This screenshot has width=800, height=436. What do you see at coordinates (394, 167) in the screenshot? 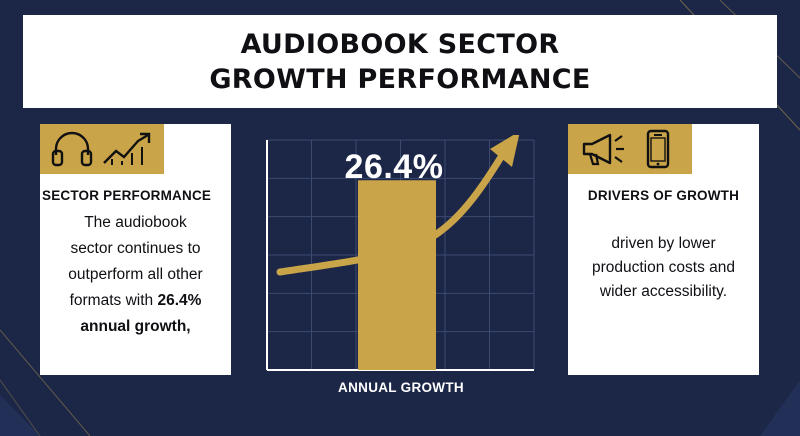
I see `bar-data-label: 26.4%` at bounding box center [394, 167].